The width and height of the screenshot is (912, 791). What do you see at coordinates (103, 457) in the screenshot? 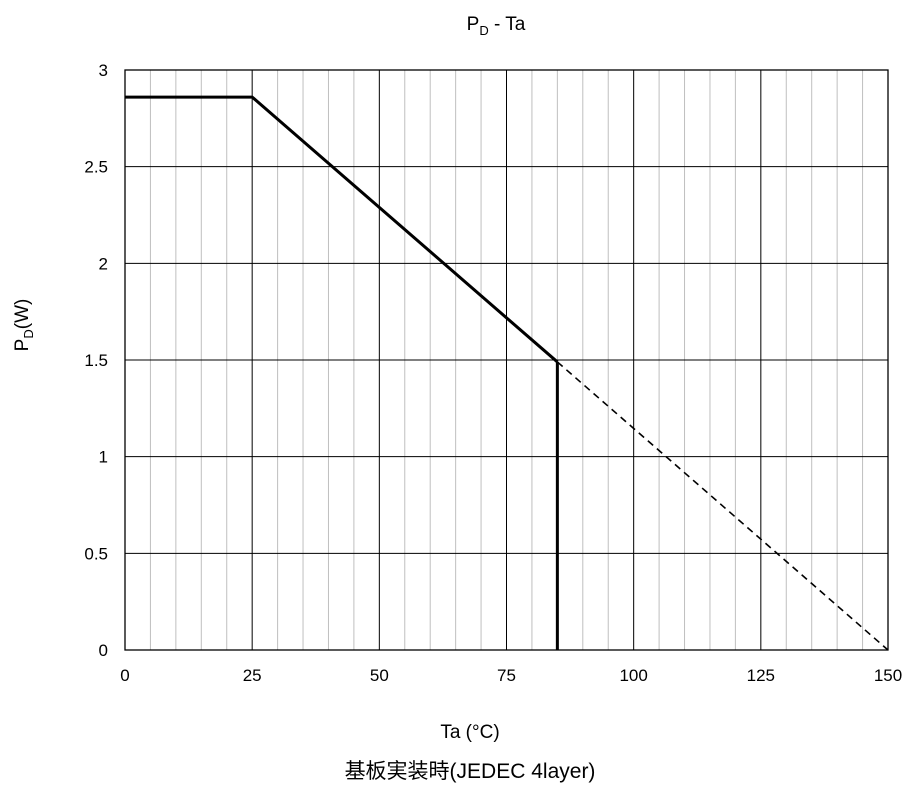
I see `y-tick-label: 1` at bounding box center [103, 457].